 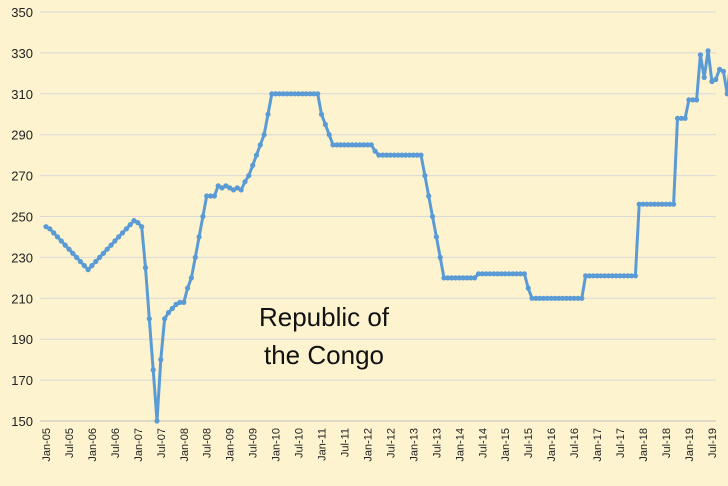 What do you see at coordinates (323, 444) in the screenshot?
I see `x-tick-label: Jan-11` at bounding box center [323, 444].